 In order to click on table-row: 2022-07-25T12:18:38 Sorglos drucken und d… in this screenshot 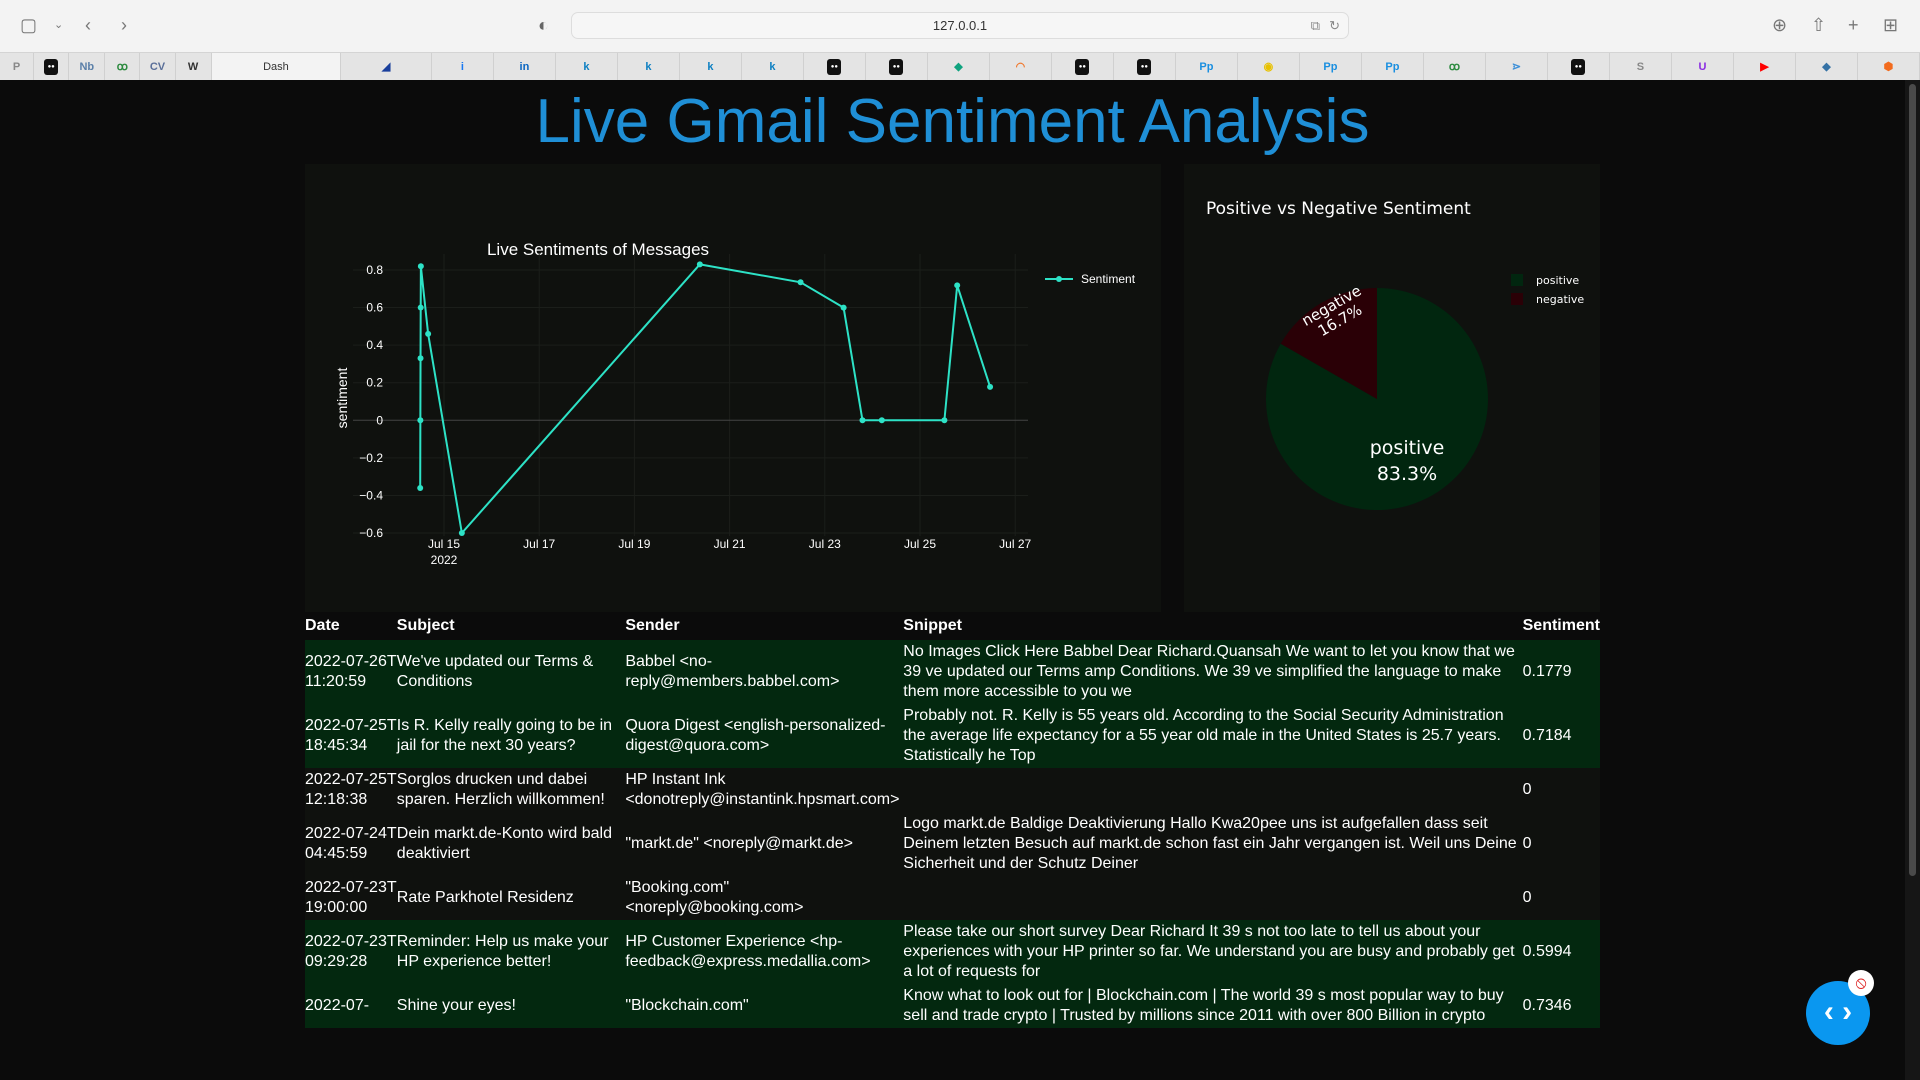, I will do `click(952, 790)`.